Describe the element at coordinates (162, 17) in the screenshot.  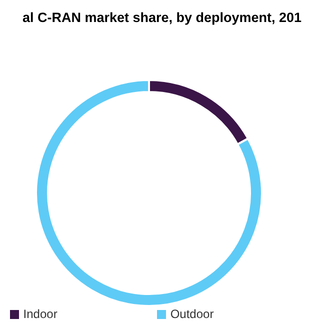
I see `chart-title: al C-RAN market share, by deployment, 201` at that location.